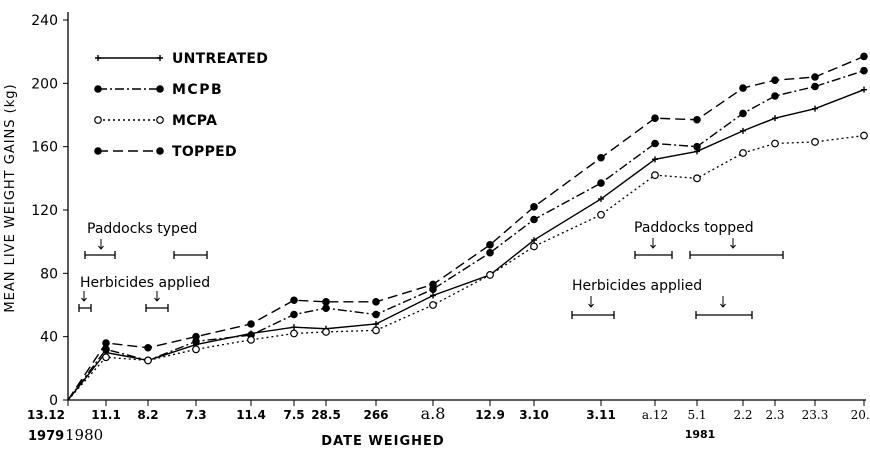  I want to click on x-tick-label: 11.4, so click(251, 415).